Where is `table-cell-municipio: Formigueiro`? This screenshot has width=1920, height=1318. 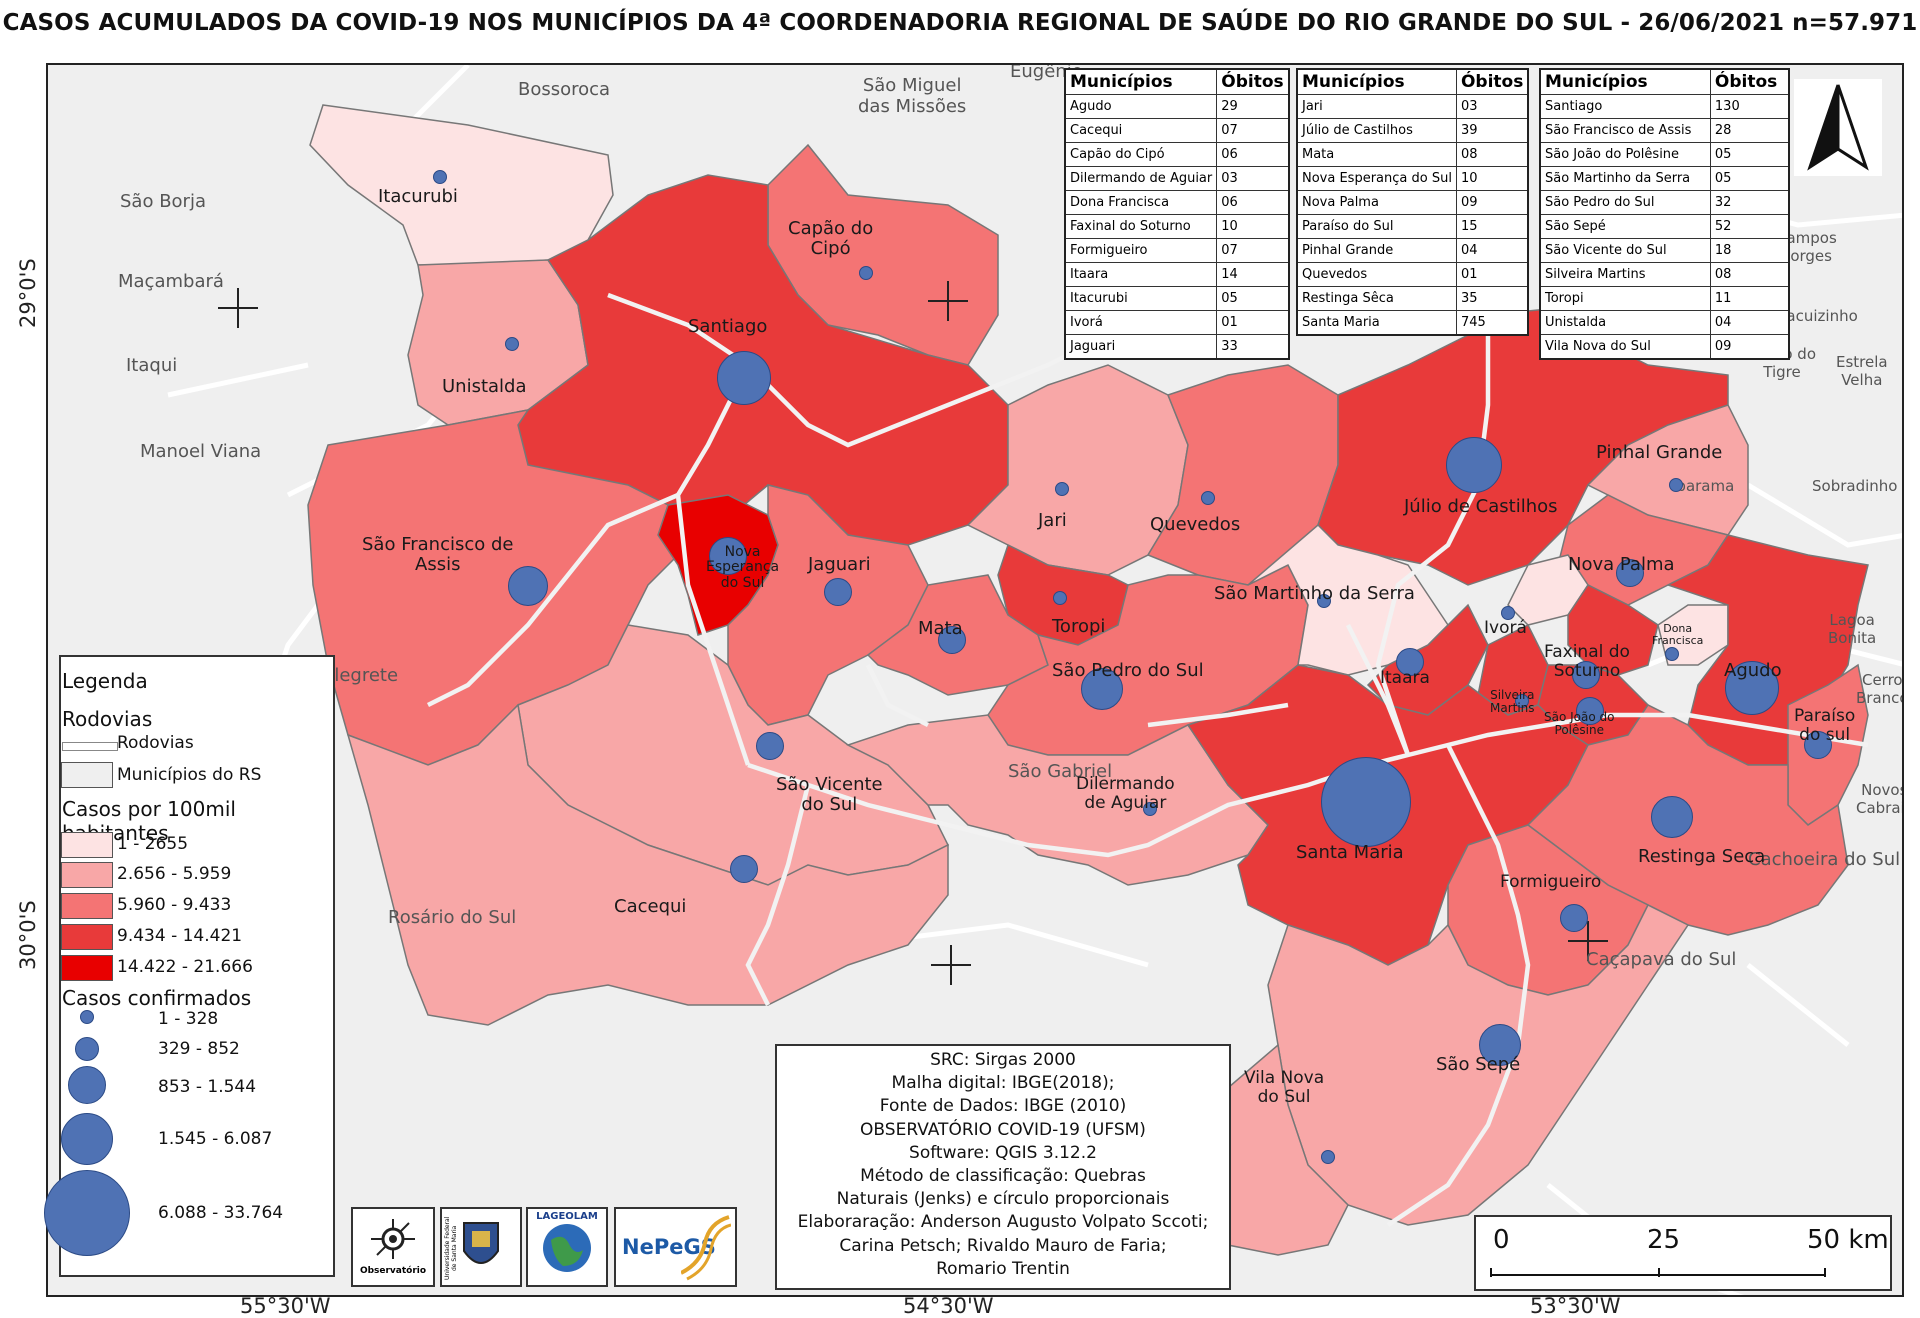 table-cell-municipio: Formigueiro is located at coordinates (1141, 250).